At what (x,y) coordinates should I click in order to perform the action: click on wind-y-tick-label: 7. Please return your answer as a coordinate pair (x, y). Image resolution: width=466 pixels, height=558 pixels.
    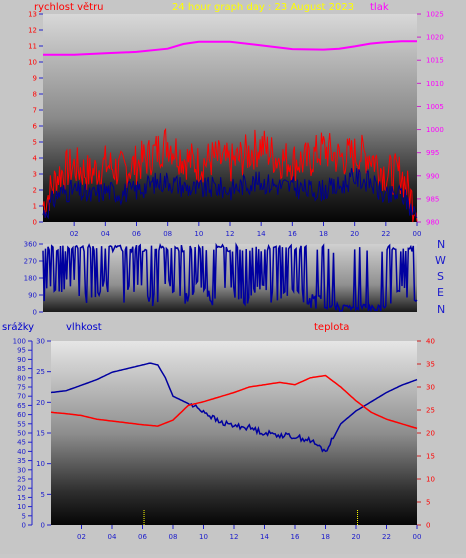
    Looking at the image, I should click on (35, 111).